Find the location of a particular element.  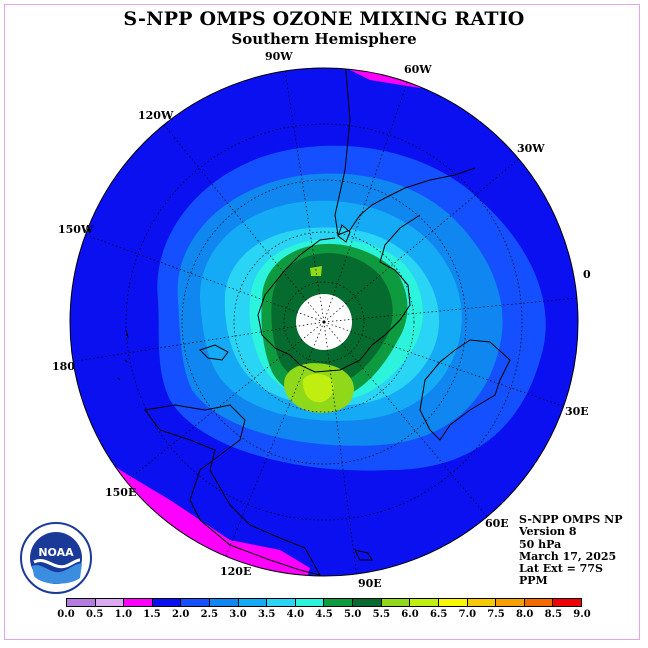

lon-label-180: 180 is located at coordinates (63, 366).